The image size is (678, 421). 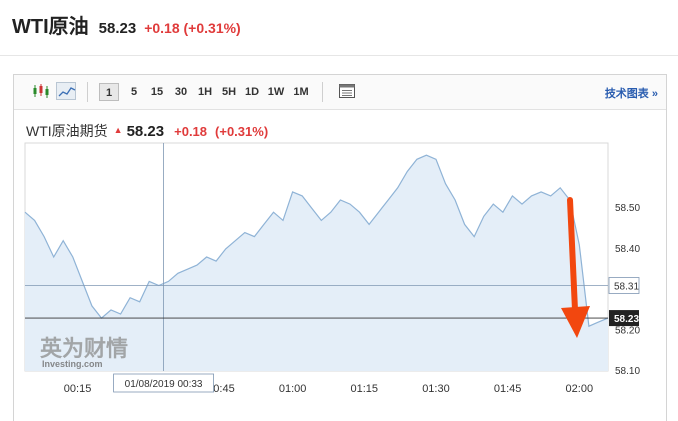 I want to click on watermark-cn: 英为财情, so click(x=84, y=348).